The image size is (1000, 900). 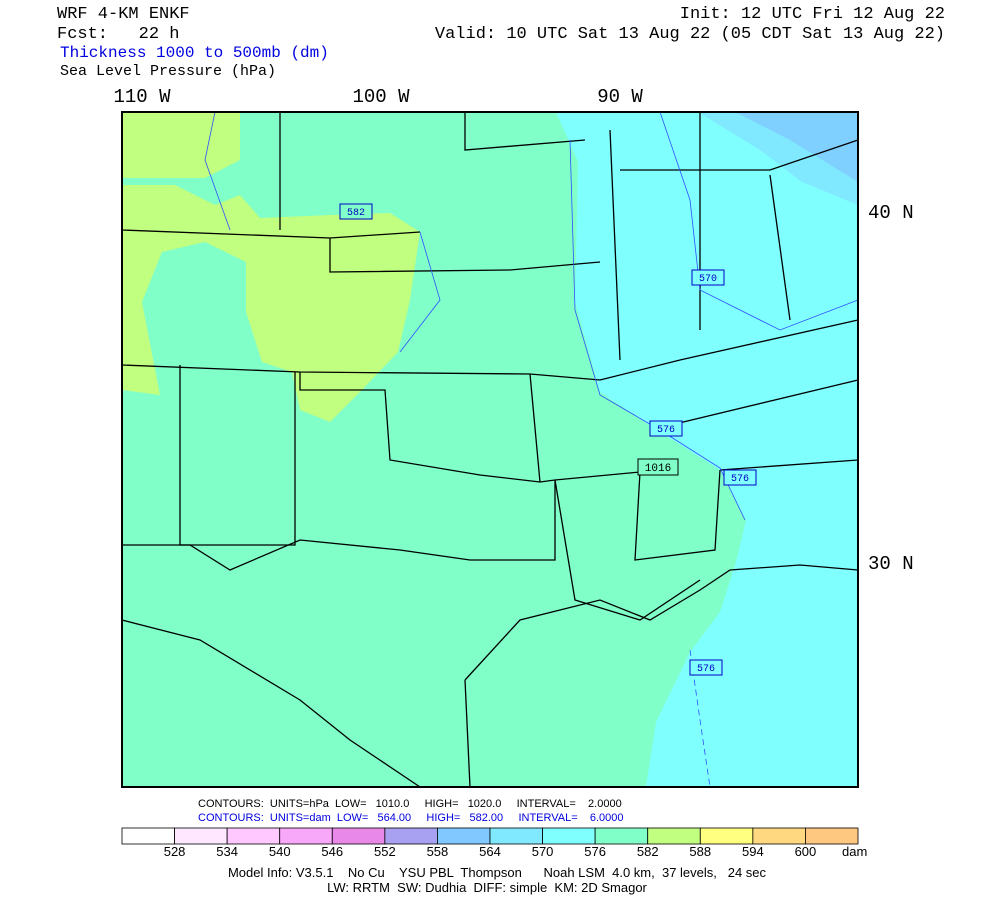 I want to click on contour-label: 1016, so click(x=658, y=469).